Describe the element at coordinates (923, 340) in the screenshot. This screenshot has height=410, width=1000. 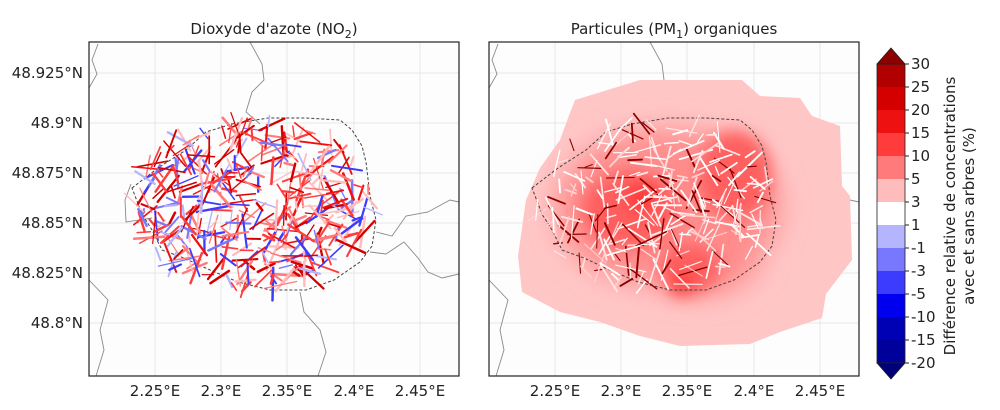
I see `colorbar-tick-label: -15` at that location.